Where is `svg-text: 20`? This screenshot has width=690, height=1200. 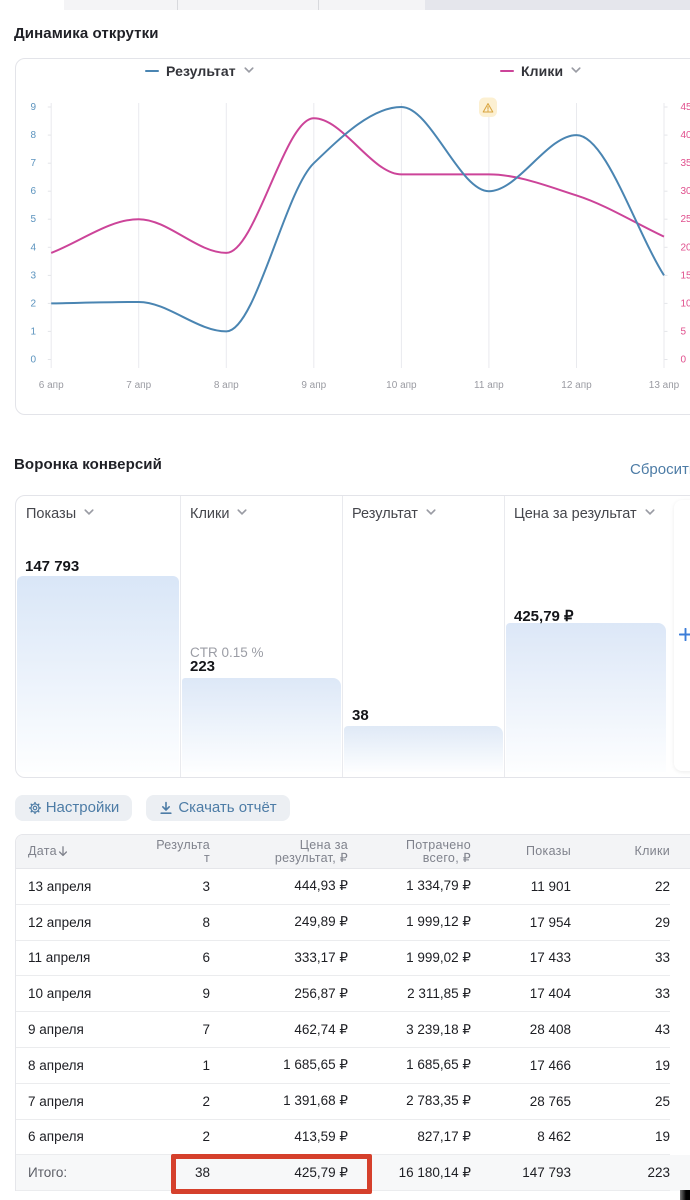
svg-text: 20 is located at coordinates (685, 247).